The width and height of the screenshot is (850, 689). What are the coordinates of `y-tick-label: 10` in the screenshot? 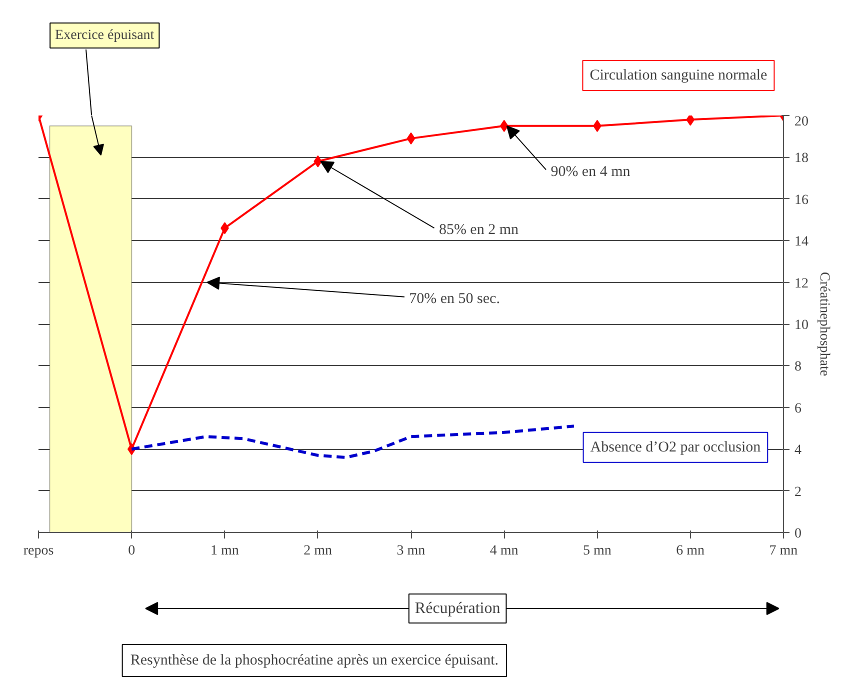 It's located at (801, 325).